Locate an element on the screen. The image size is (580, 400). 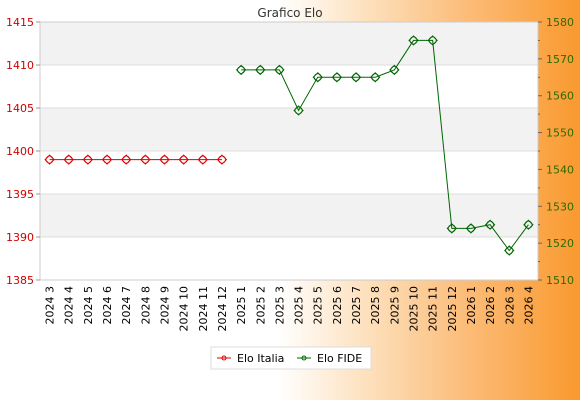
x-axis-tick-label: 2025 8 is located at coordinates (375, 305).